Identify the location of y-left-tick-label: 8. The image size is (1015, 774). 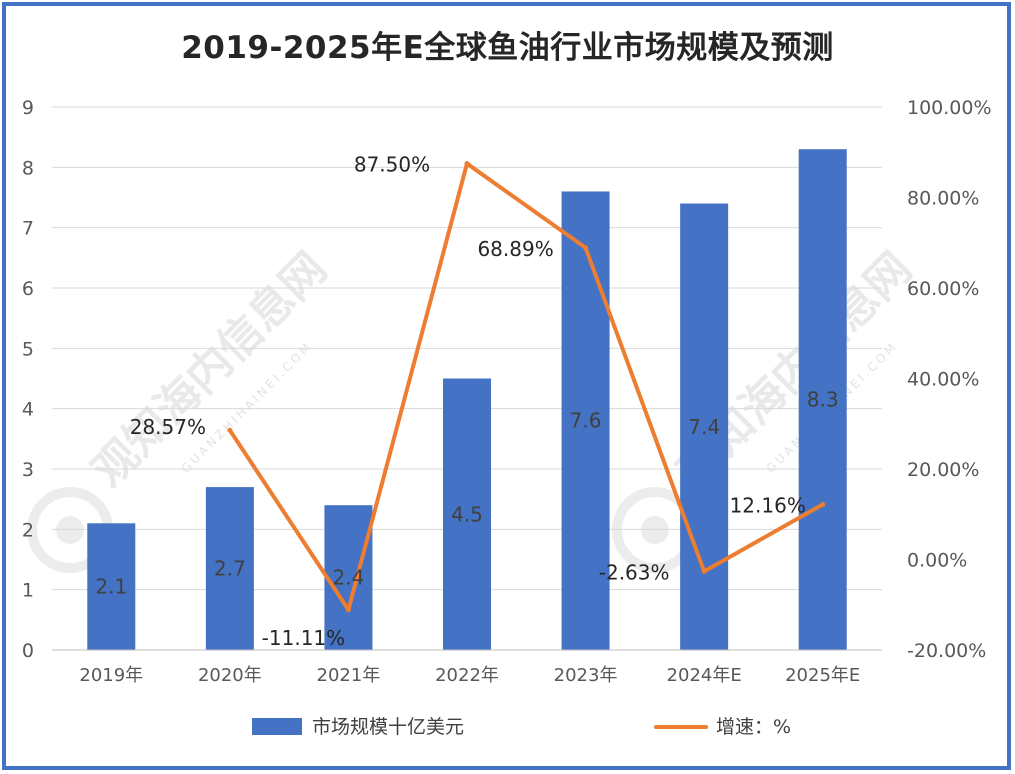
(28, 168).